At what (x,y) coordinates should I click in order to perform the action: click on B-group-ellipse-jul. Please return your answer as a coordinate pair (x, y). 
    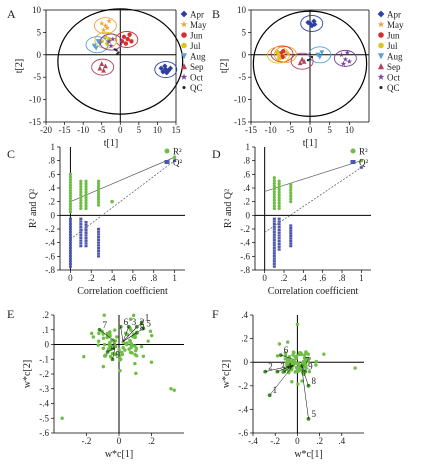
    Looking at the image, I should click on (278, 55).